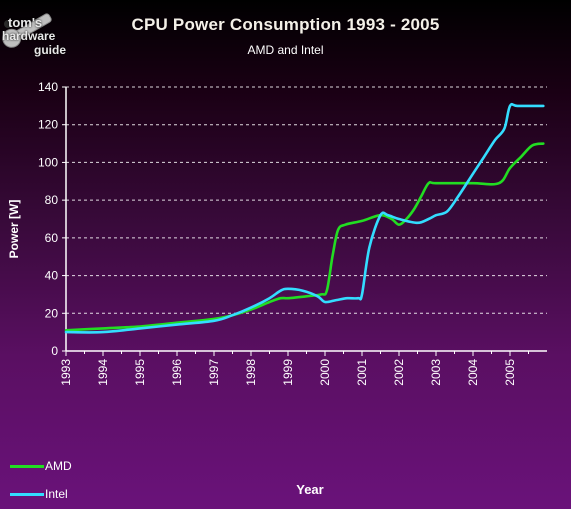 The image size is (571, 509). What do you see at coordinates (251, 372) in the screenshot?
I see `x-tick-label-1998: 1998` at bounding box center [251, 372].